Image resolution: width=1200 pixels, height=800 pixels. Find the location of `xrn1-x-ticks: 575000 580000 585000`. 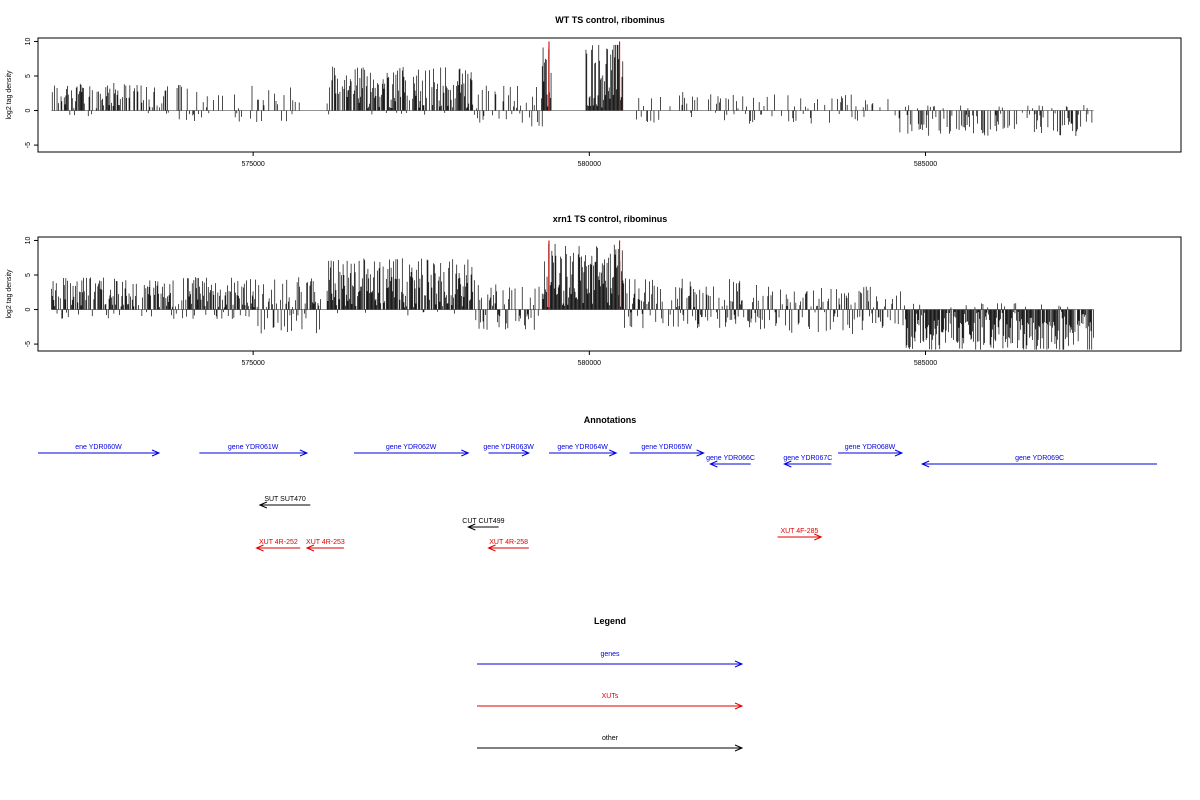

xrn1-x-ticks: 575000 580000 585000 is located at coordinates (589, 359).